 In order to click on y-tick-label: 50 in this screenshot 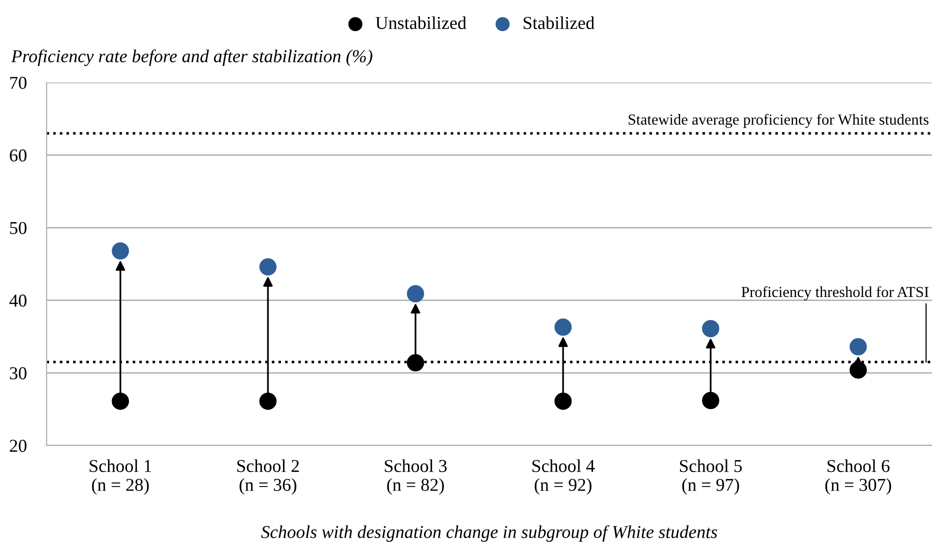, I will do `click(18, 228)`.